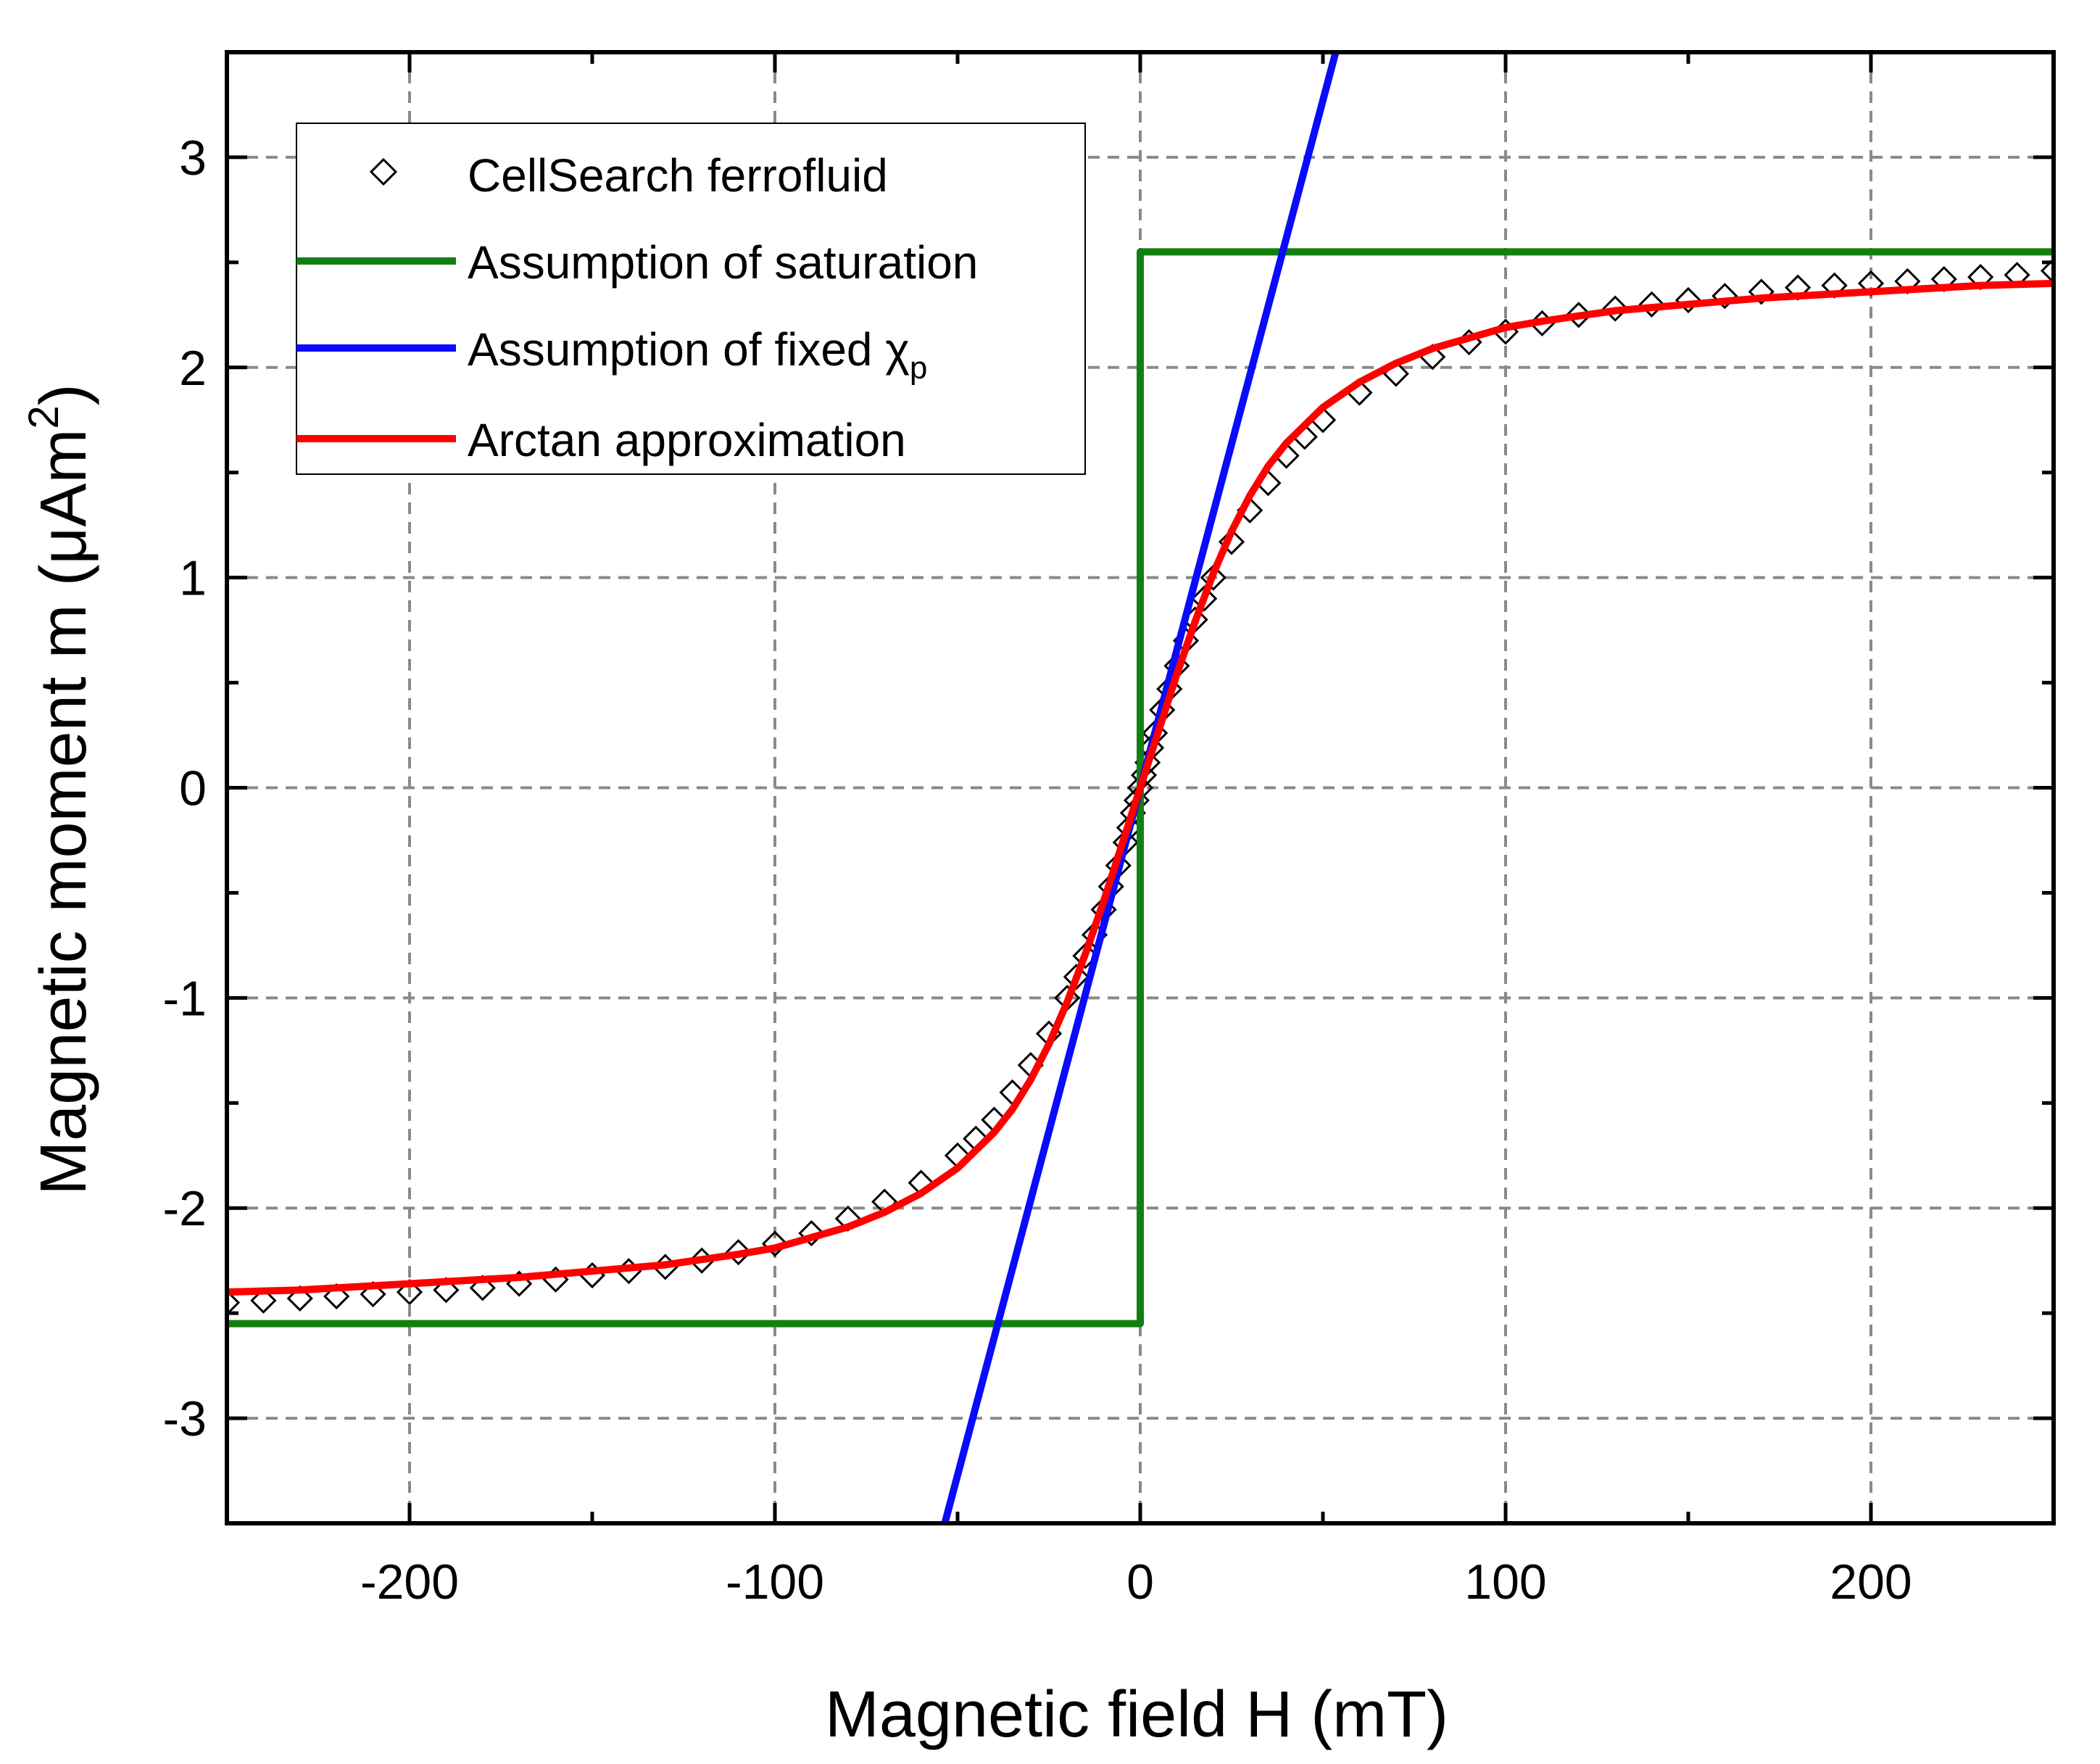 Image resolution: width=2100 pixels, height=1764 pixels. I want to click on legend-label-fixed-chi: Assumption of fixed χp, so click(697, 354).